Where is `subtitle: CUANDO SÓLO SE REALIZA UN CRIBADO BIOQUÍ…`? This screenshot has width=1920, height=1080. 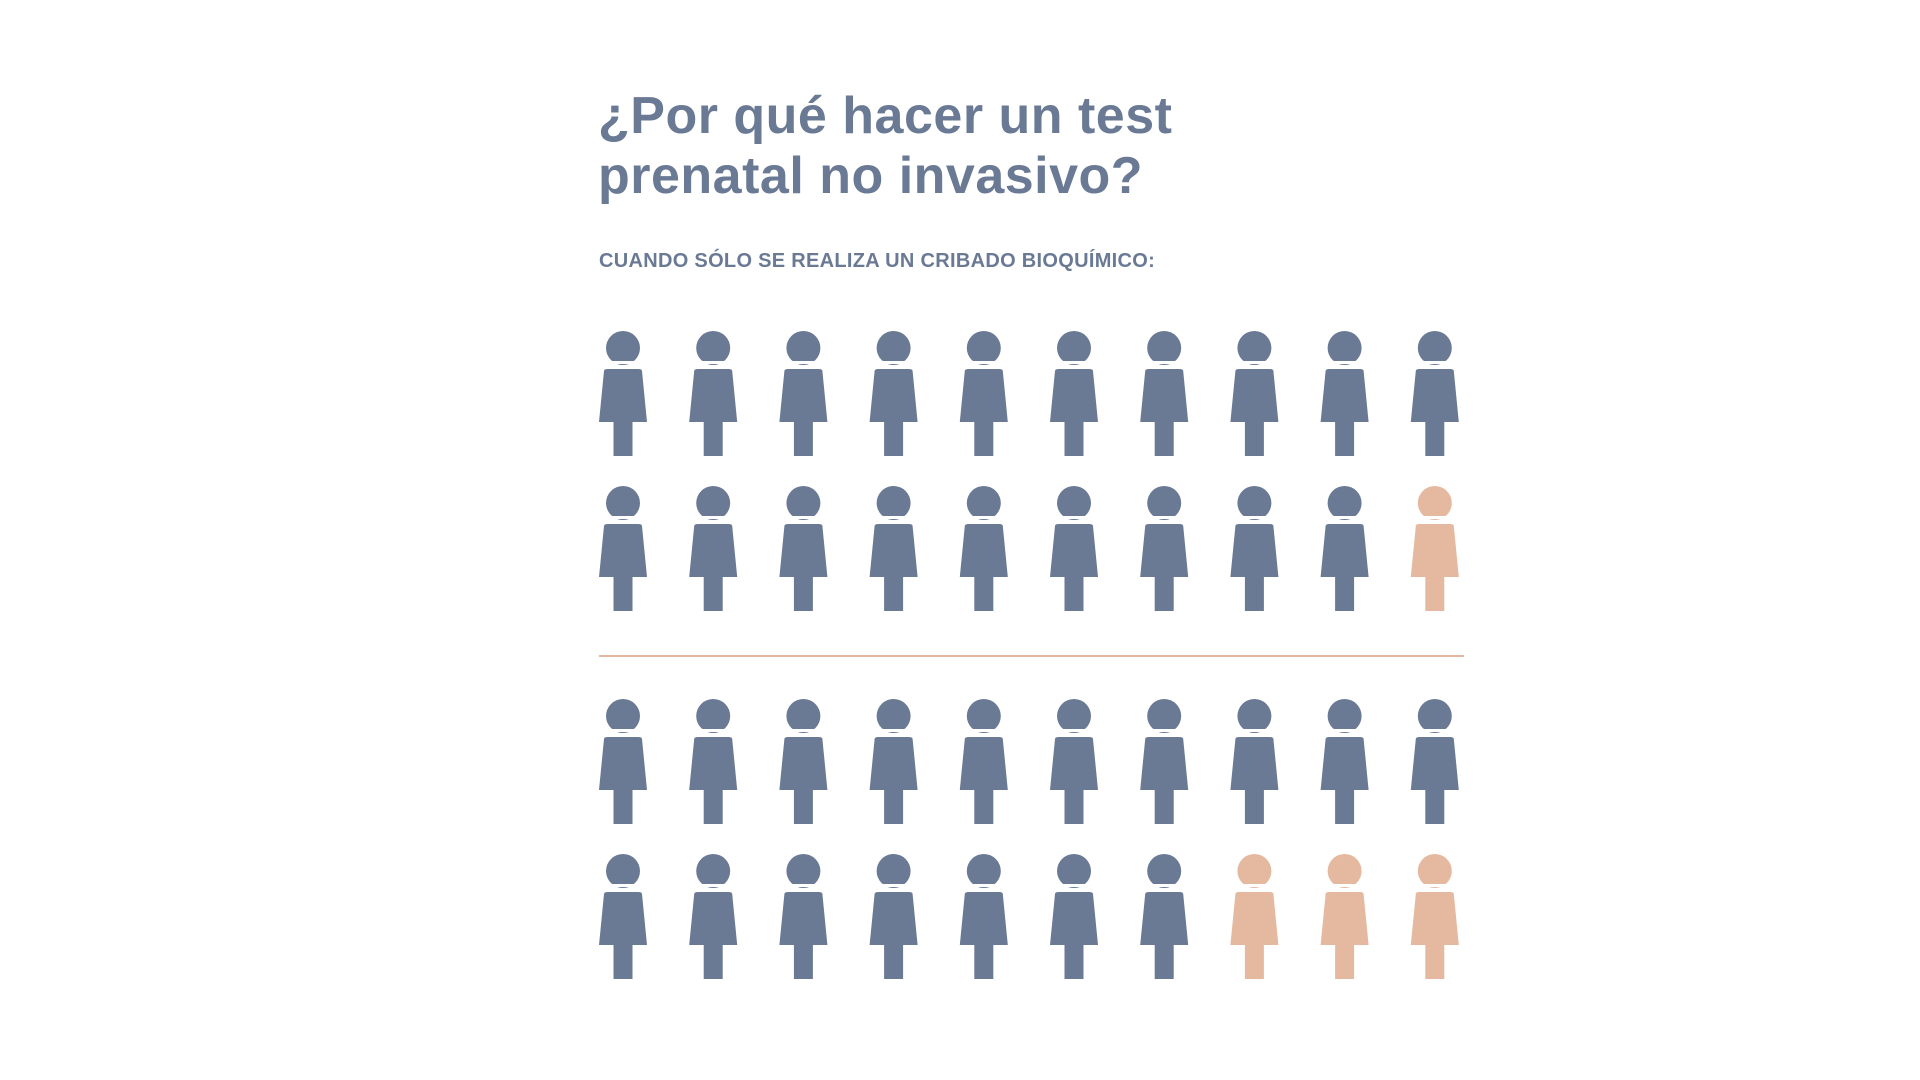 subtitle: CUANDO SÓLO SE REALIZA UN CRIBADO BIOQUÍ… is located at coordinates (877, 261).